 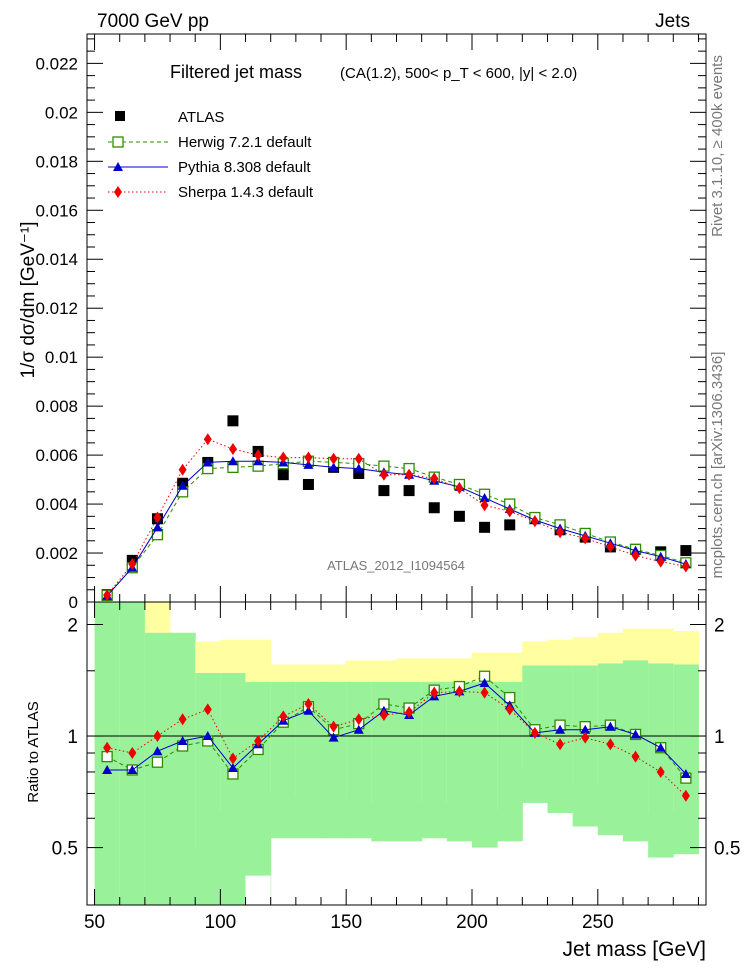 I want to click on ratio-y-tick-label: 1, so click(x=72, y=737).